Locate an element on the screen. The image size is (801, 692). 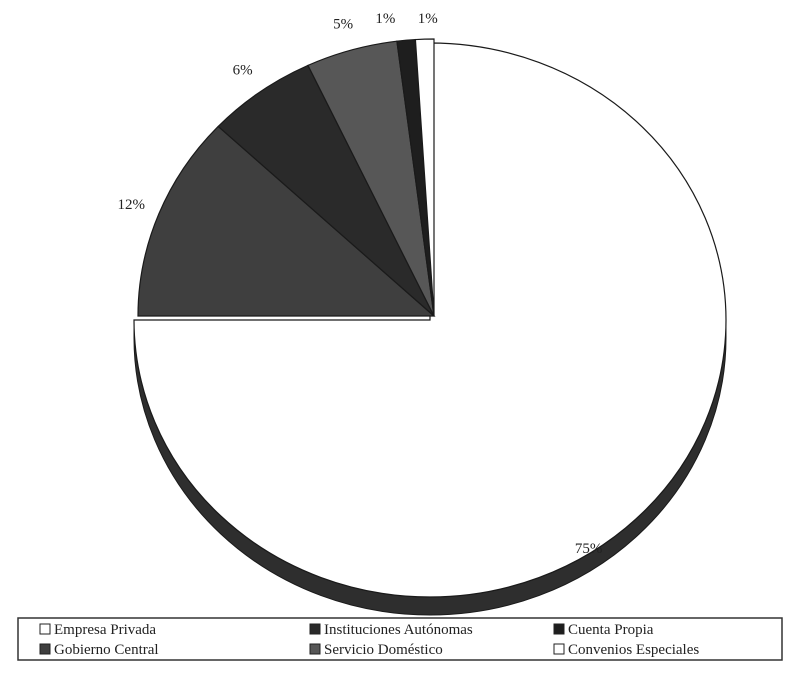
pie-label-convenios-especiales: 1% is located at coordinates (428, 19).